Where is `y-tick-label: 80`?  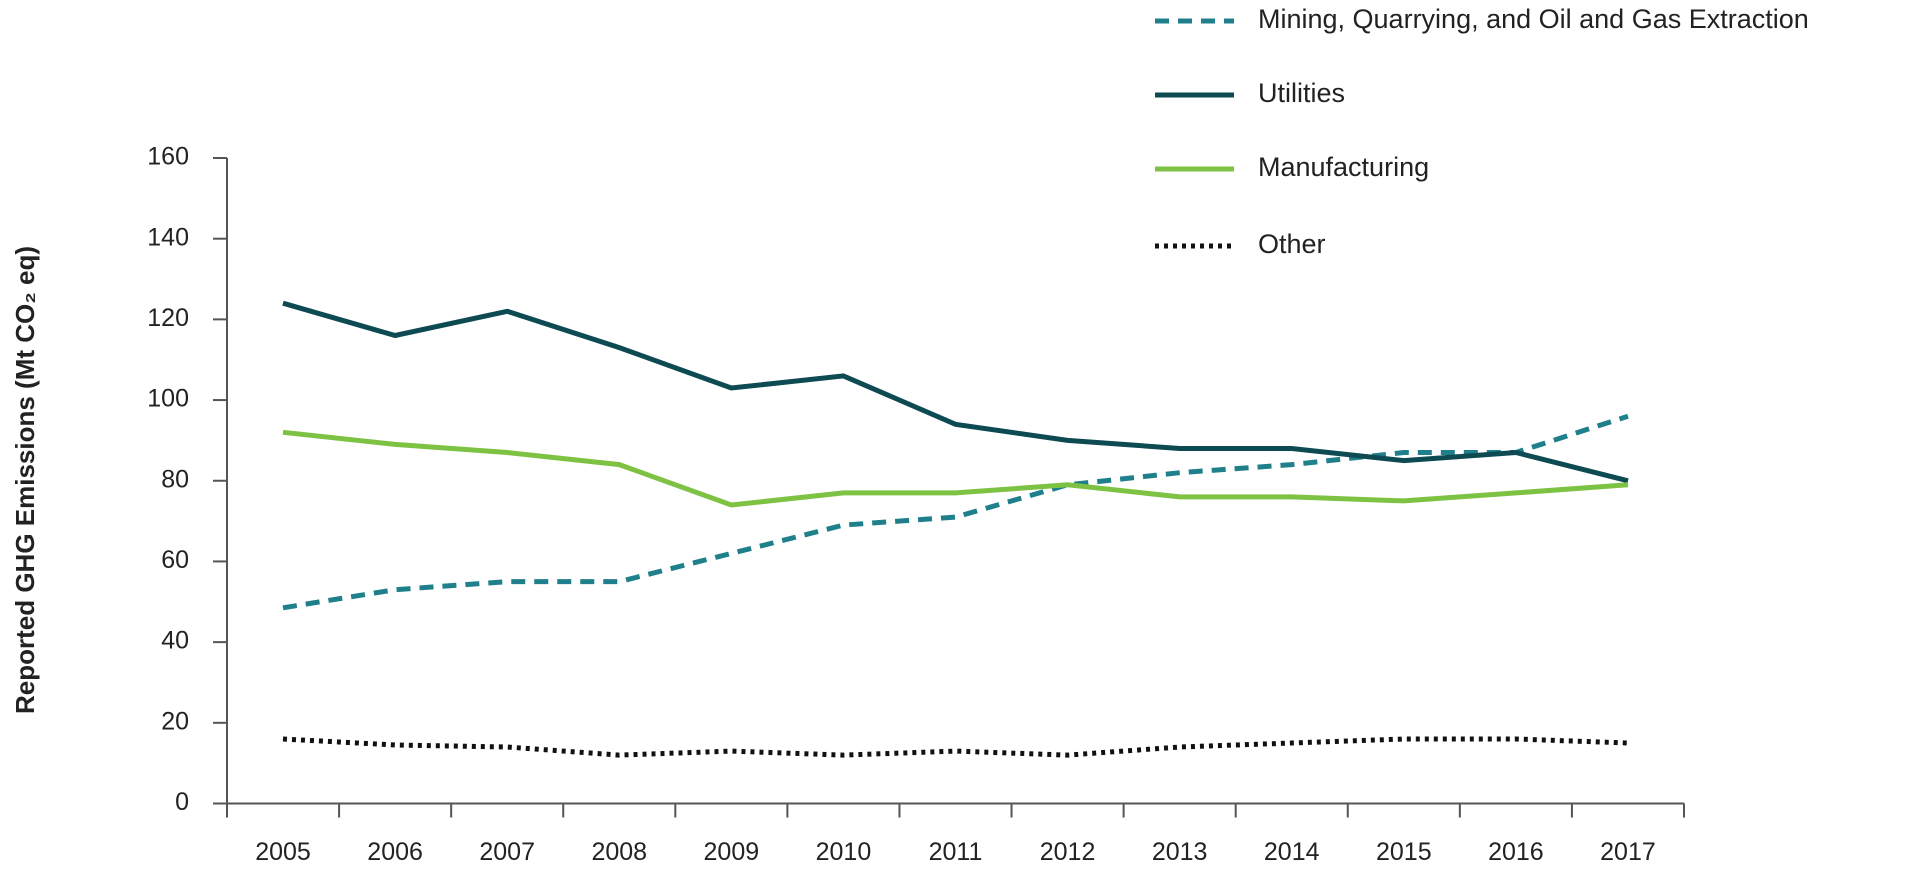 y-tick-label: 80 is located at coordinates (175, 479).